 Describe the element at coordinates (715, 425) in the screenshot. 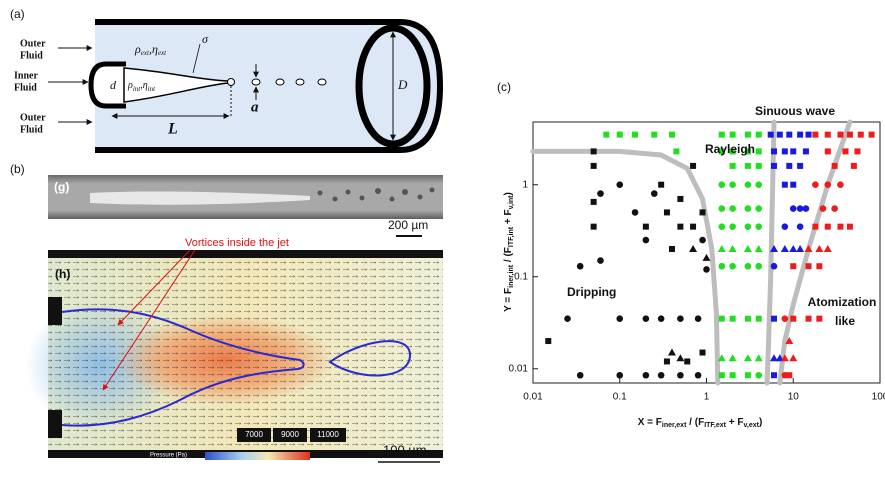

I see `label-sub: ITF,ext` at that location.